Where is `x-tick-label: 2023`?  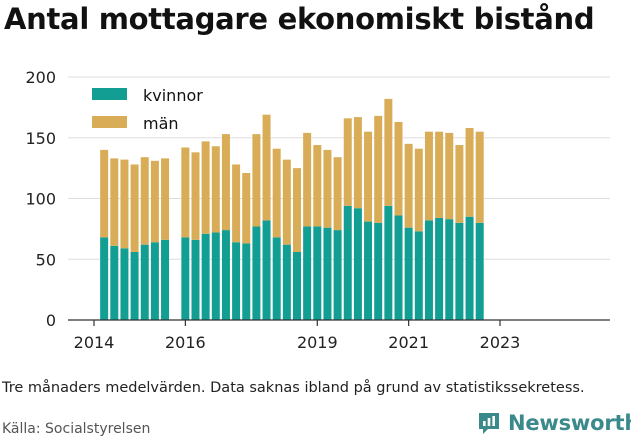
x-tick-label: 2023 is located at coordinates (500, 342).